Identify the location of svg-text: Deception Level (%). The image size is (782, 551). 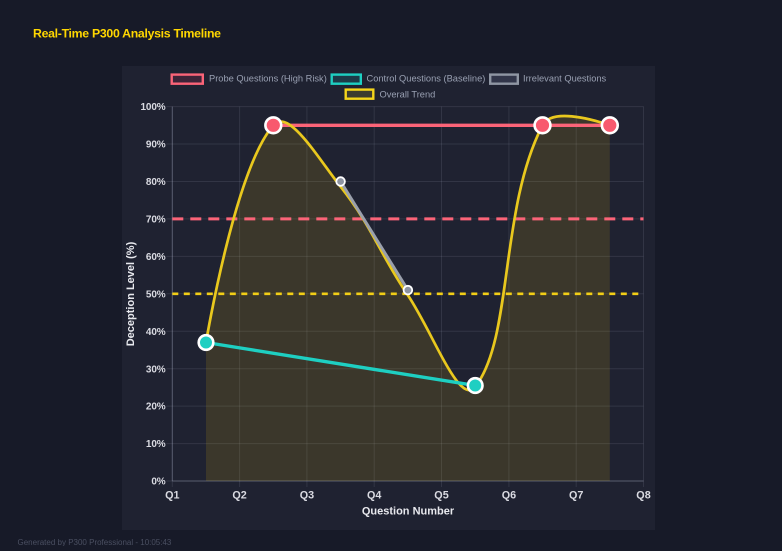
(131, 293).